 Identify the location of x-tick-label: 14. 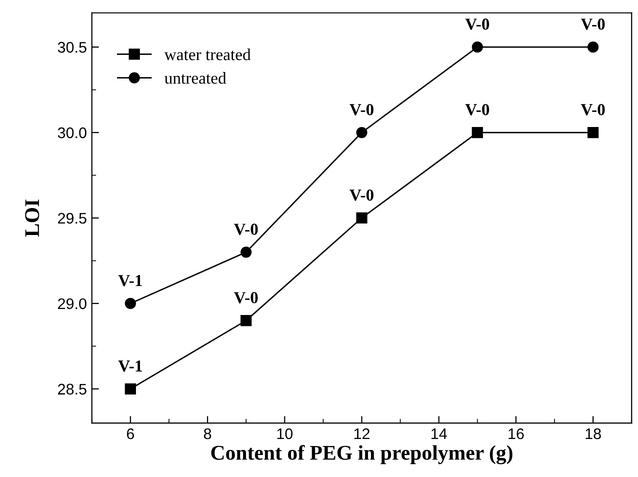
(439, 434).